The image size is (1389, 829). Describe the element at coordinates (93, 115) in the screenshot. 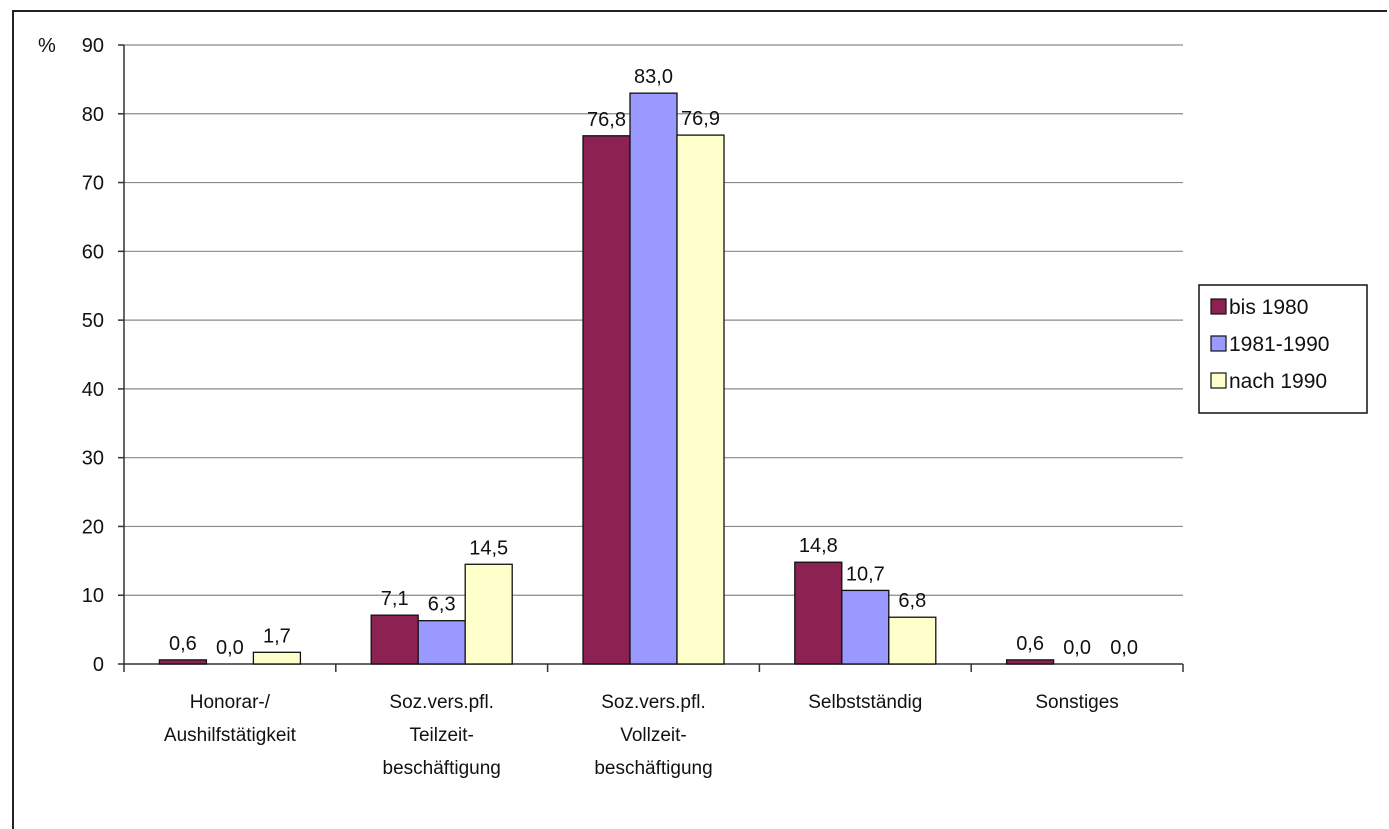

I see `y-tick-label: 80` at that location.